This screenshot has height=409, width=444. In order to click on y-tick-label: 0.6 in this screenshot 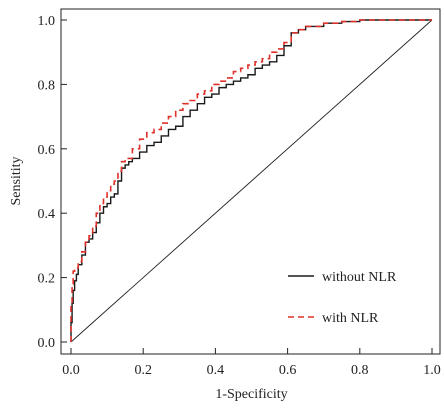, I will do `click(47, 150)`.